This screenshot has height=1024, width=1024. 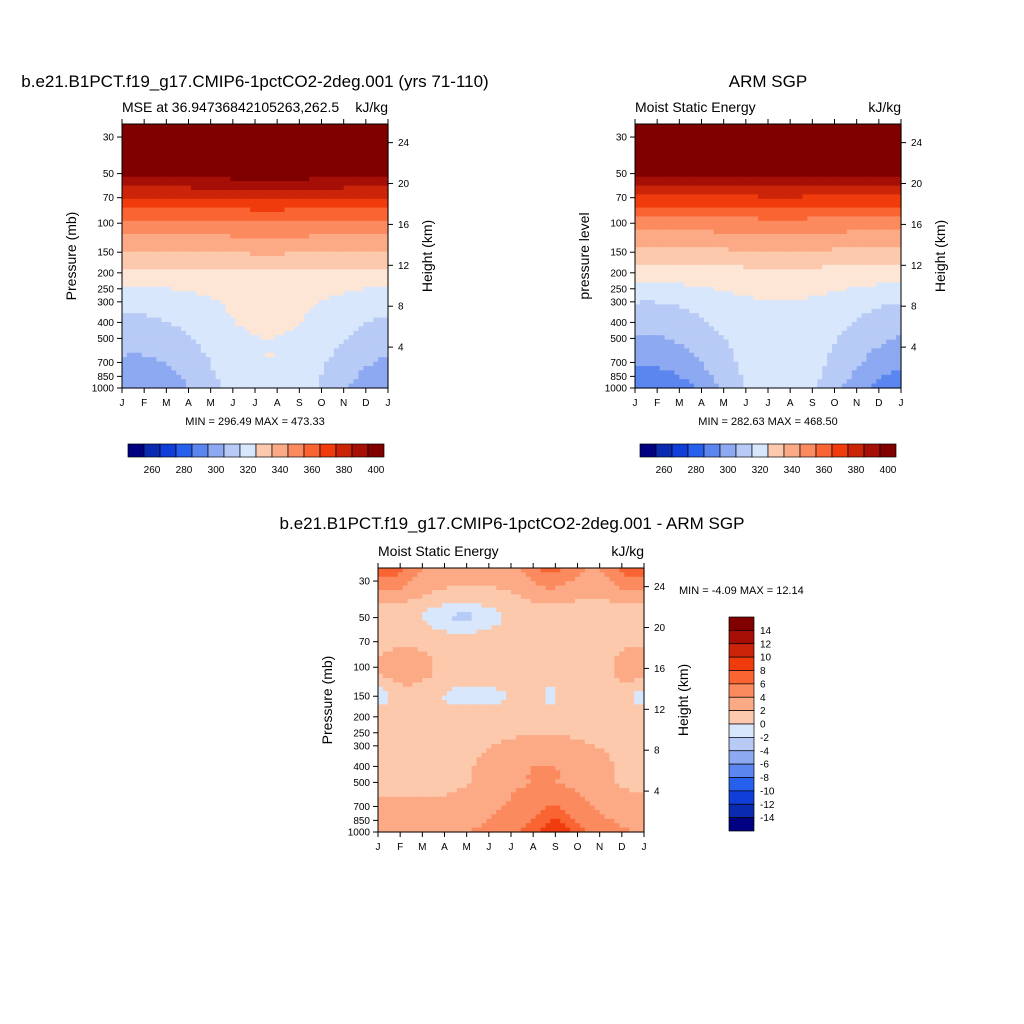 What do you see at coordinates (327, 700) in the screenshot?
I see `diff-y-axis-label: Pressure (mb)` at bounding box center [327, 700].